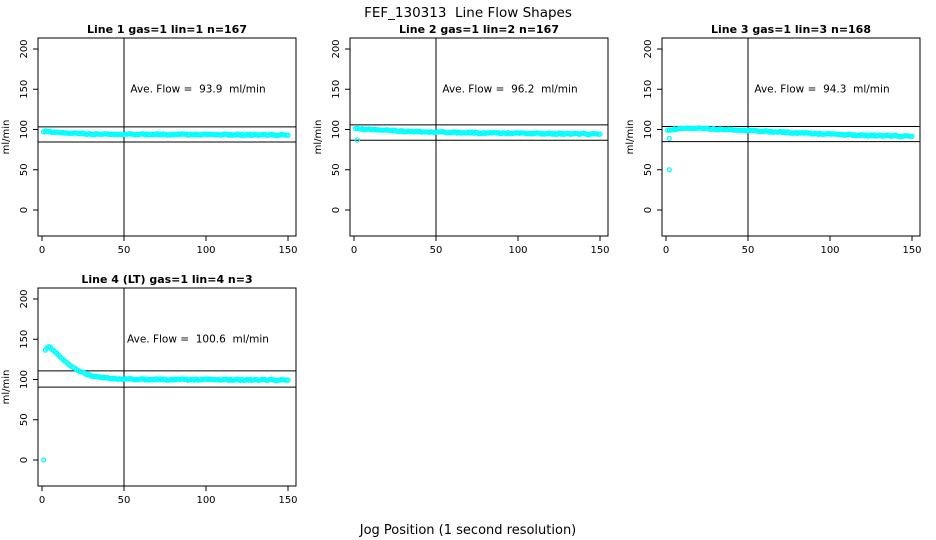 The image size is (936, 540). What do you see at coordinates (821, 89) in the screenshot?
I see `avg-flow-annotation: Ave. Flow = 94.3 ml/min` at bounding box center [821, 89].